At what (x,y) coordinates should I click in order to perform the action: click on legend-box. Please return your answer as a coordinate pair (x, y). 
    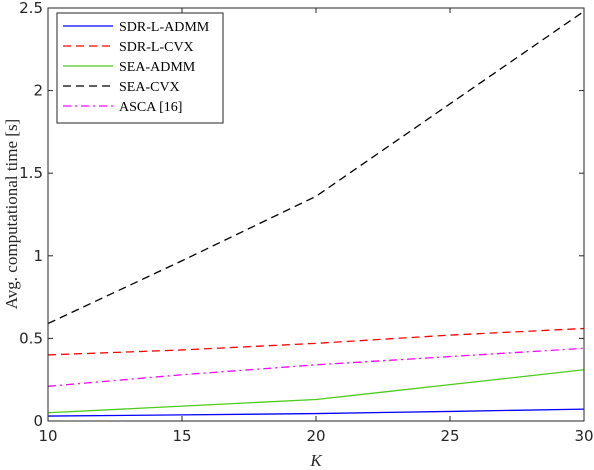
    Looking at the image, I should click on (140, 68).